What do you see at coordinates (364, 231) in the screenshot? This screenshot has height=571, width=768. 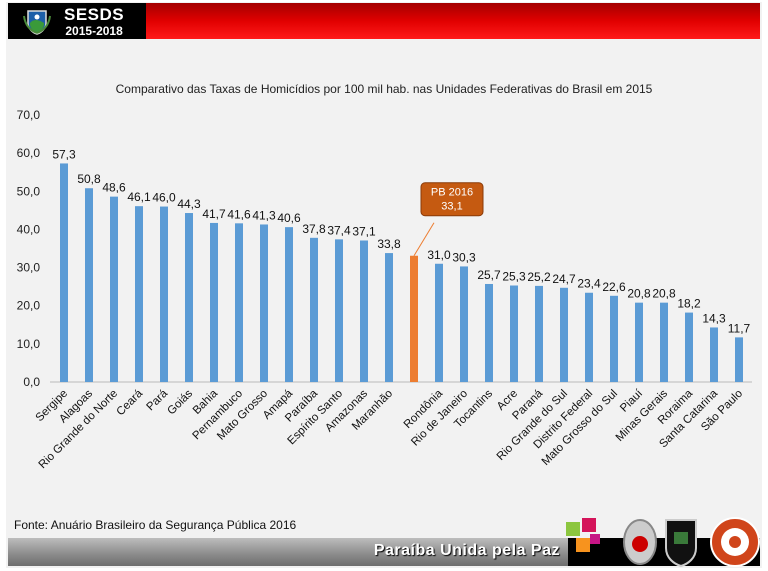 I see `data-label: 37,1` at bounding box center [364, 231].